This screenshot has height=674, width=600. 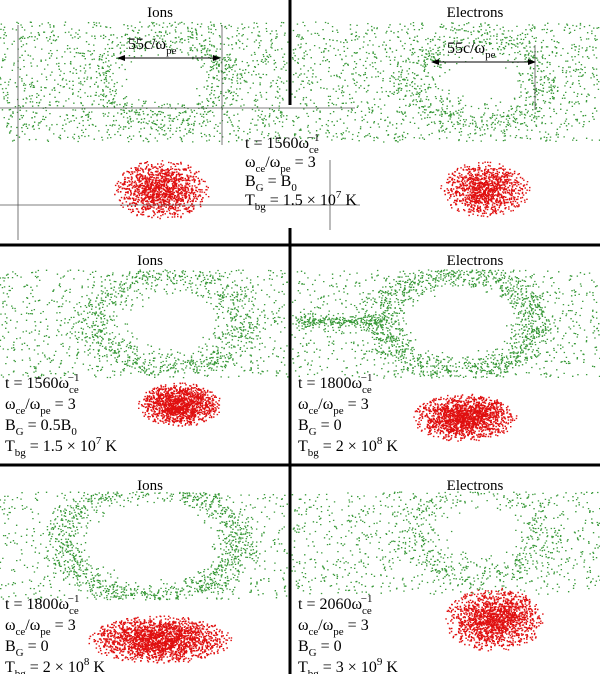 I want to click on scale-arrows, so click(x=326, y=60).